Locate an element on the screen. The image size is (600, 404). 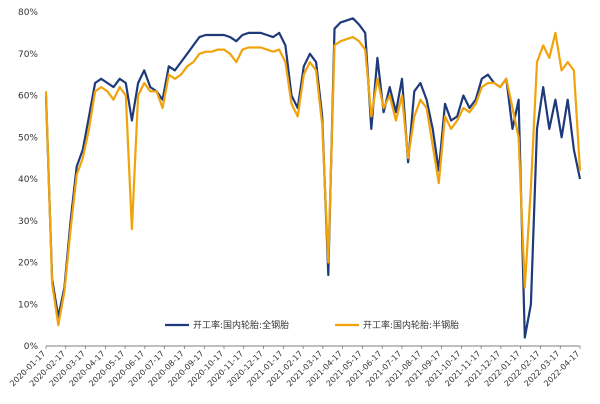
y-tick-label: 20% is located at coordinates (28, 264).